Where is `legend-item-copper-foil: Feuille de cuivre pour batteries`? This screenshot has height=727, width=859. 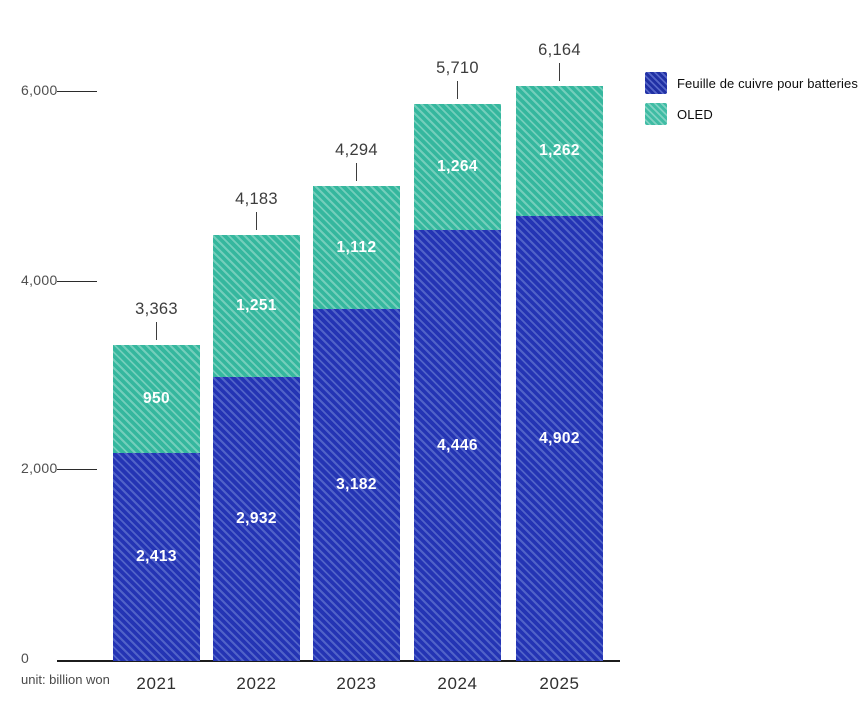
legend-item-copper-foil: Feuille de cuivre pour batteries is located at coordinates (751, 83).